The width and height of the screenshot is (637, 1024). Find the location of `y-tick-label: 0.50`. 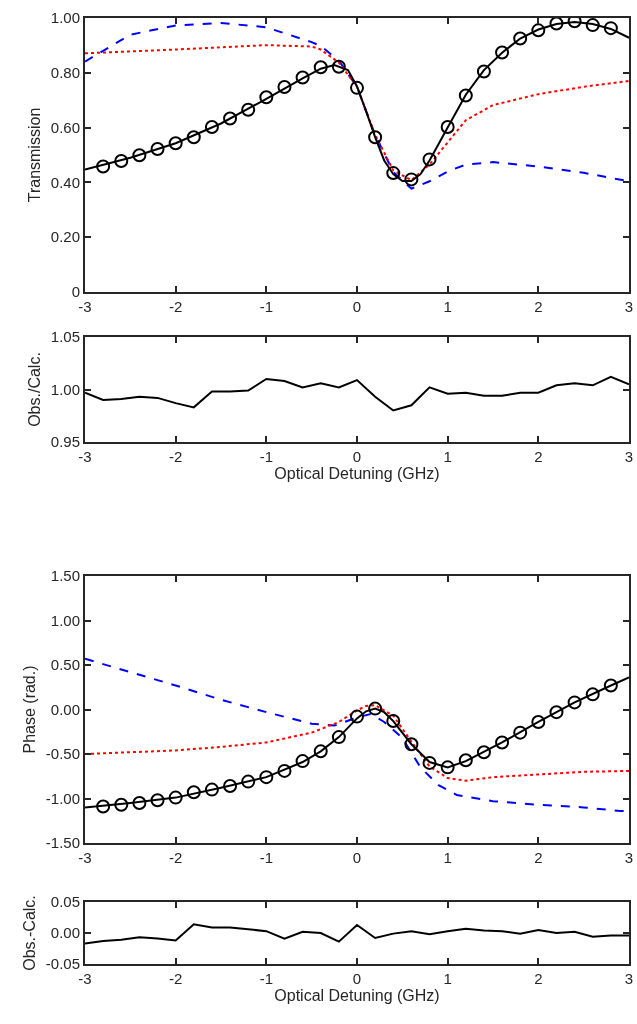

y-tick-label: 0.50 is located at coordinates (65, 665).